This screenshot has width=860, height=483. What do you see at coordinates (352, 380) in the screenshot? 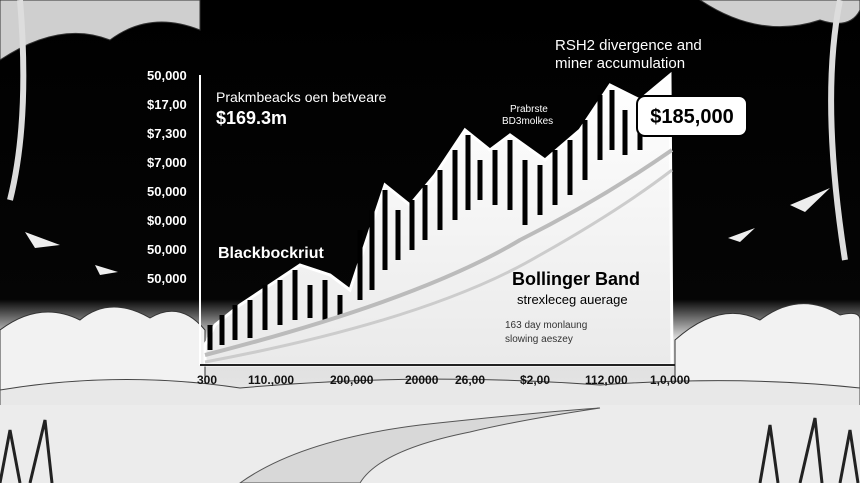
I see `x-axis-label: 200,000` at bounding box center [352, 380].